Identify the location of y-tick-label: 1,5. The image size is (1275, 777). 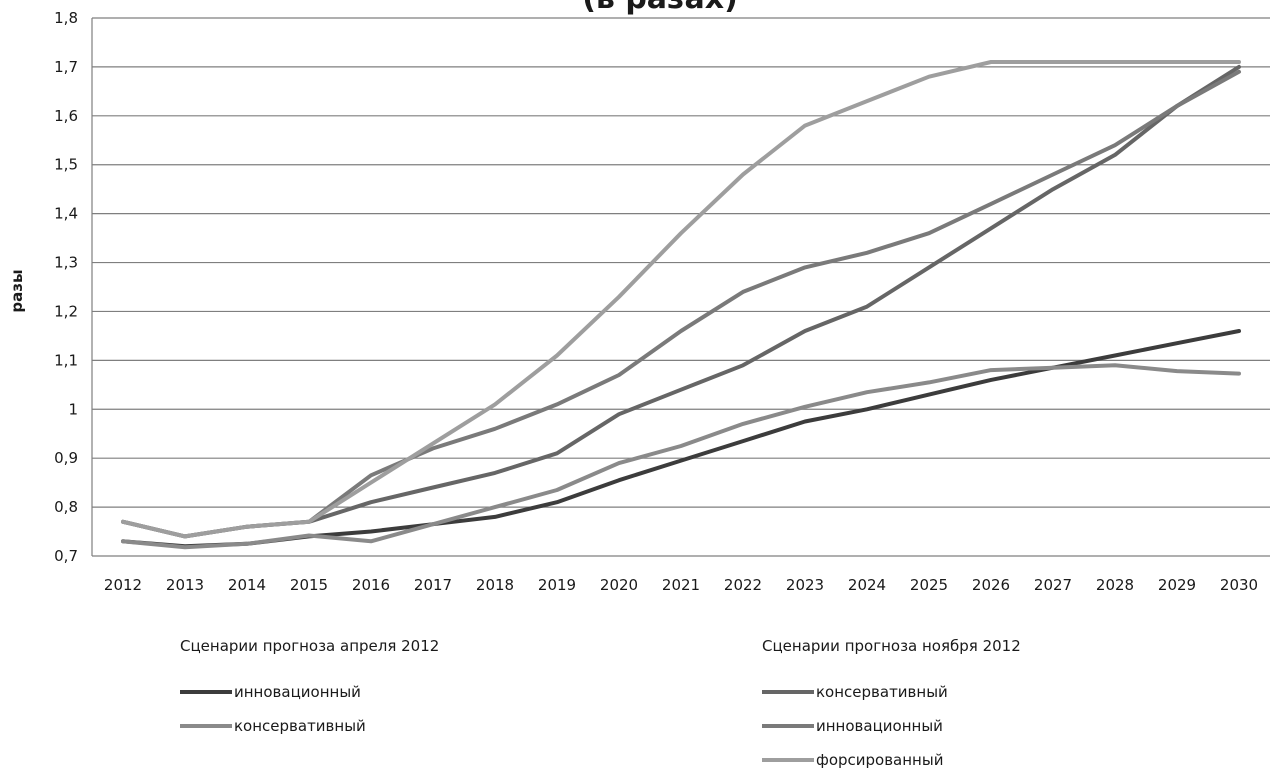
(66, 165).